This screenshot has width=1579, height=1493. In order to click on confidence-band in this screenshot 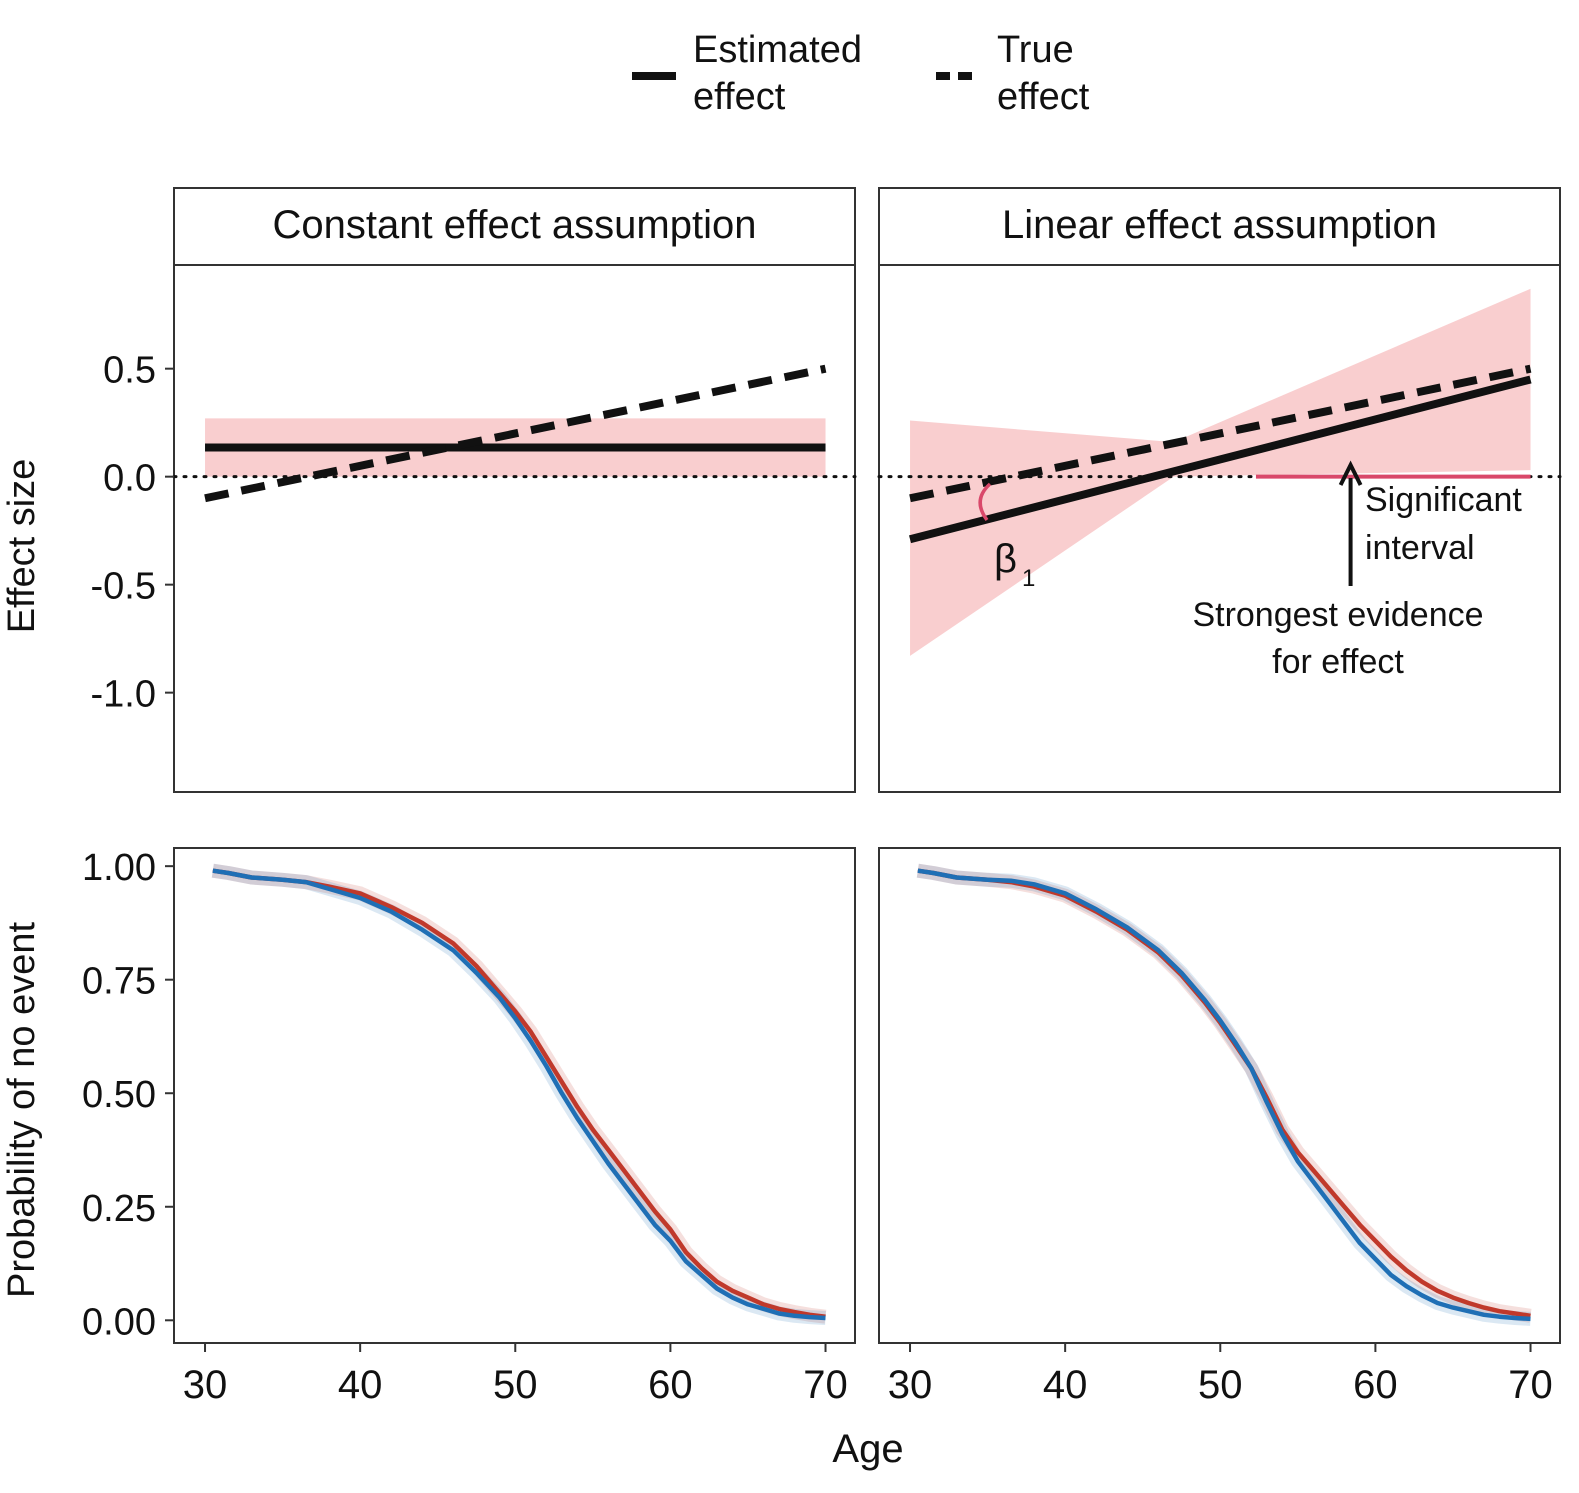, I will do `click(1220, 472)`.